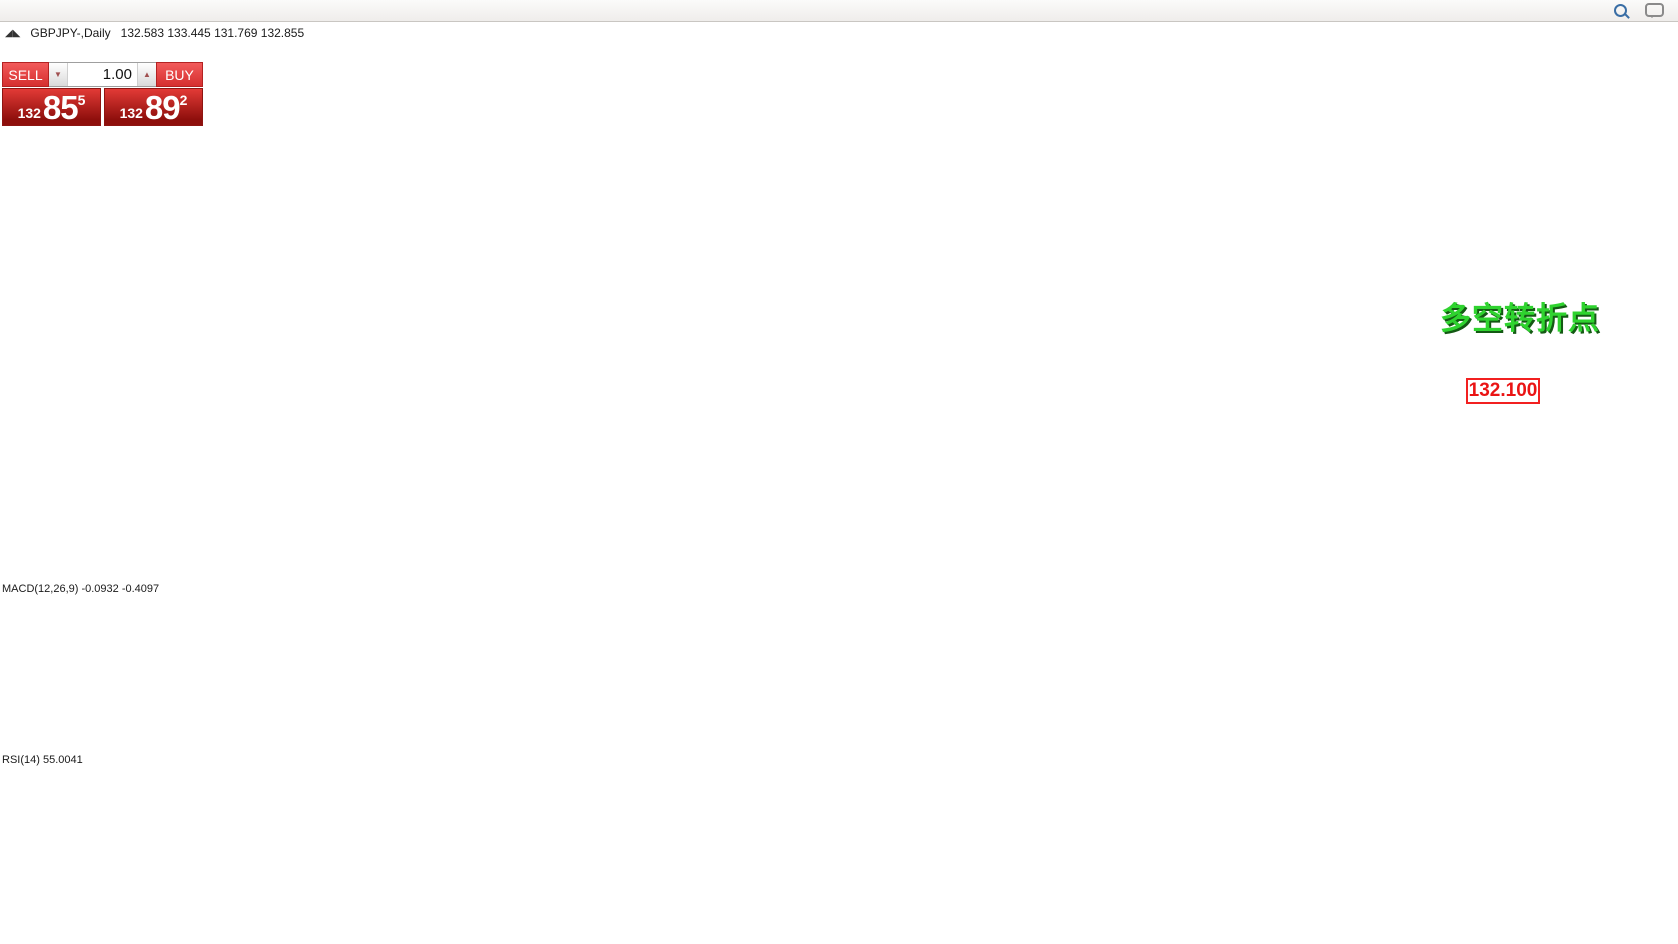  I want to click on sell-price-big: 85, so click(60, 107).